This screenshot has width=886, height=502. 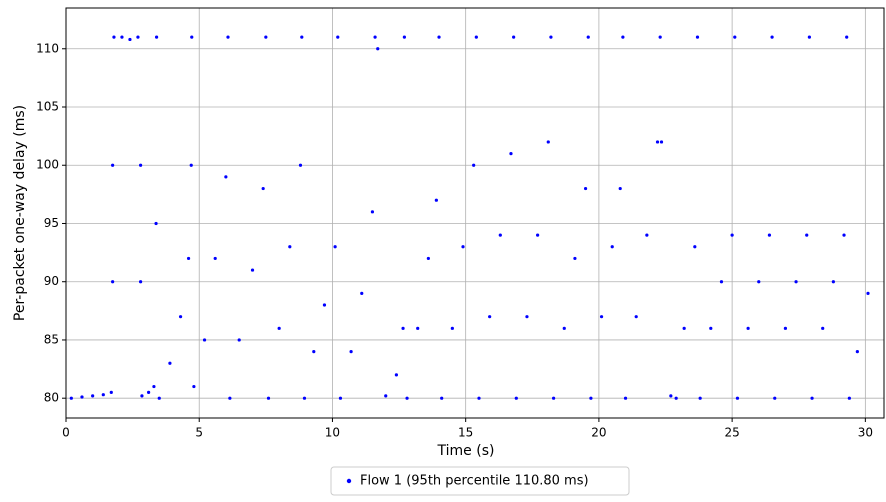 I want to click on y-tick-label: 85, so click(x=51, y=339).